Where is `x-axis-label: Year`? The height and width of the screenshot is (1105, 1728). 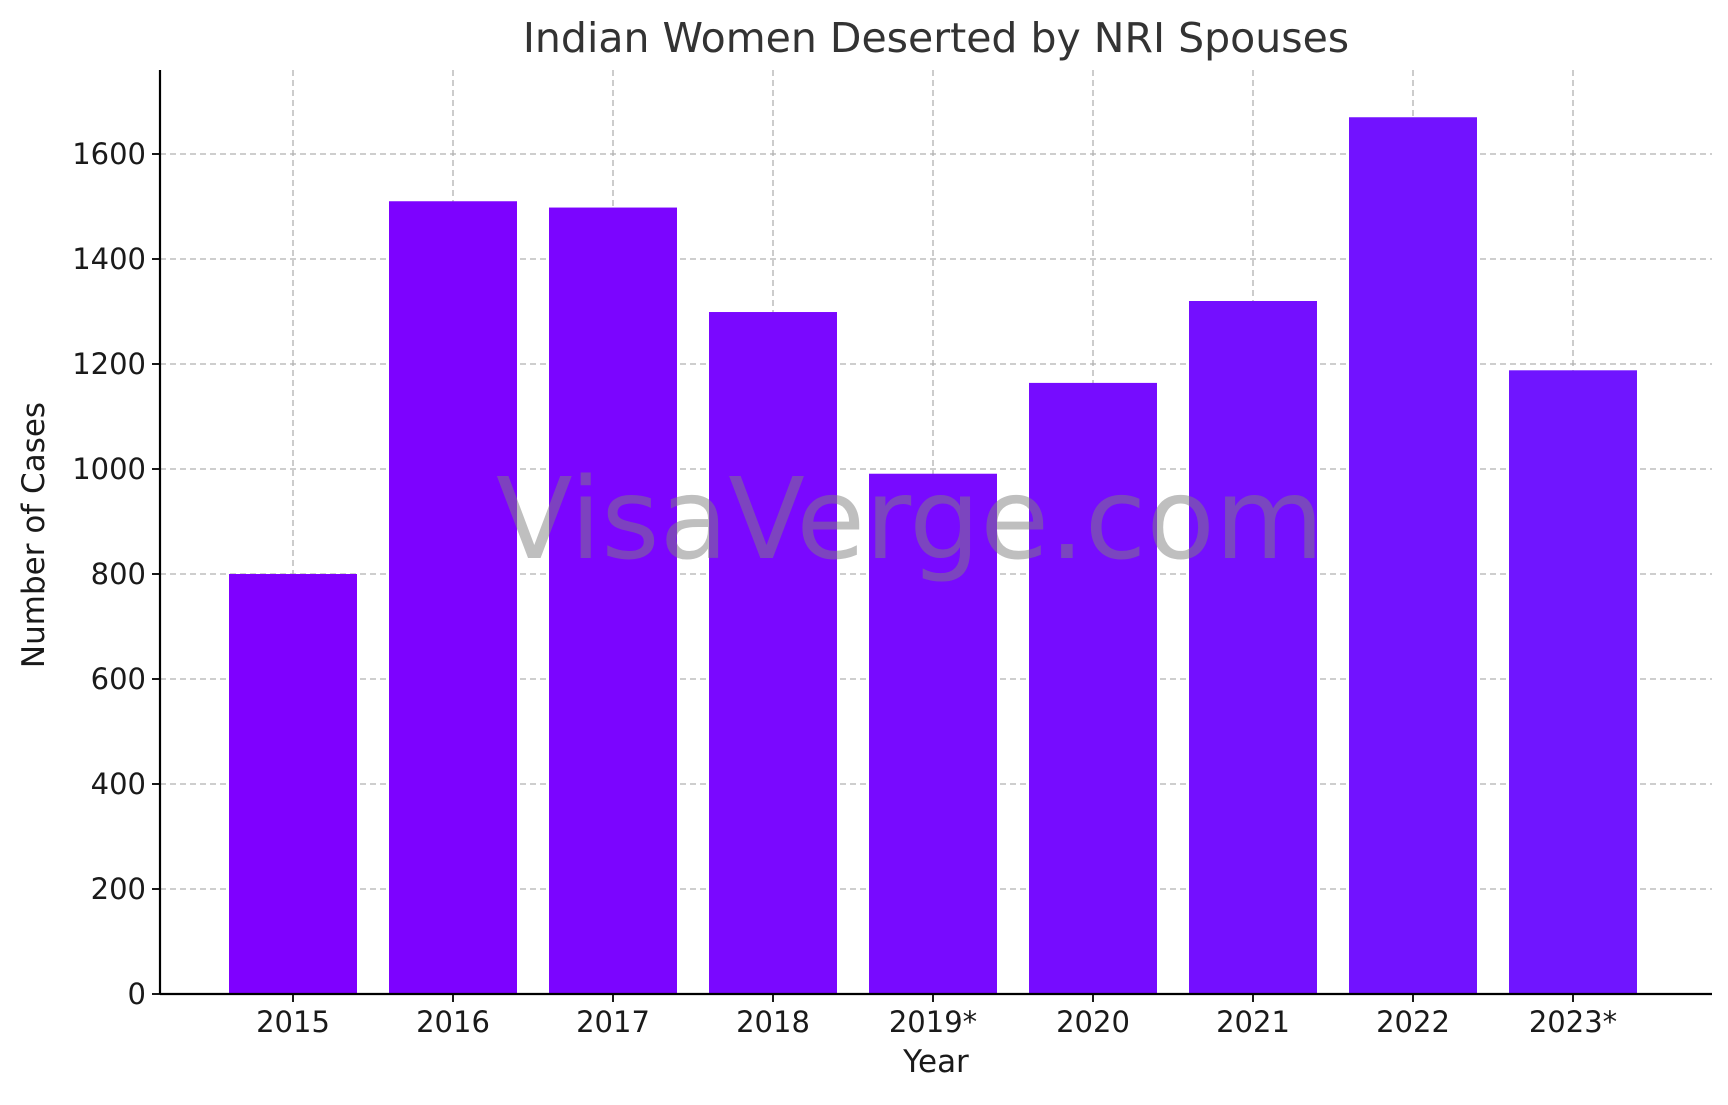 x-axis-label: Year is located at coordinates (935, 1062).